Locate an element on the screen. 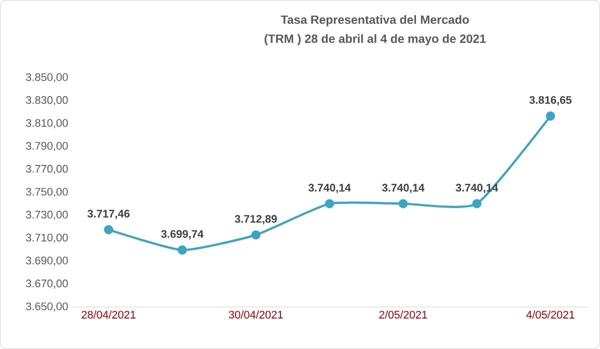  y-tick-label: 3.650,00 is located at coordinates (47, 307).